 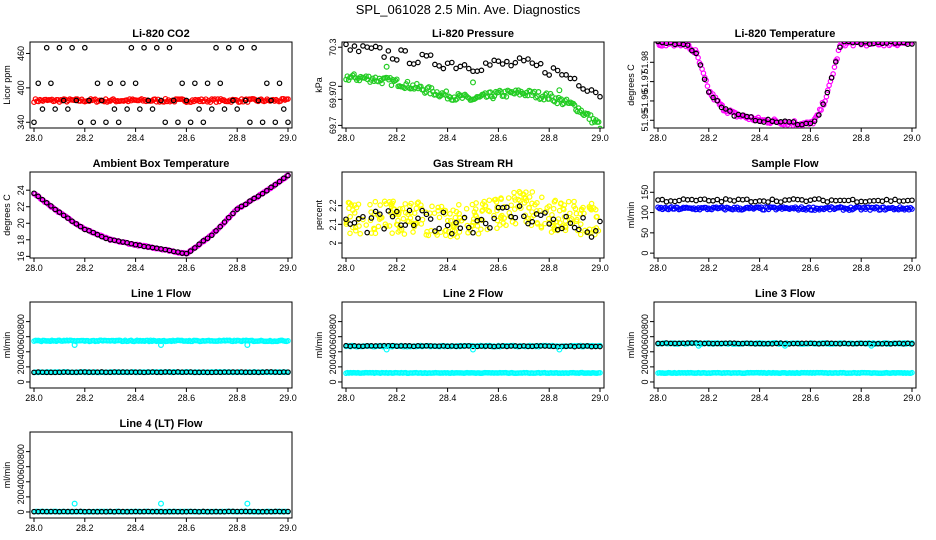 I want to click on x-tick-label: 28.0, so click(x=34, y=268).